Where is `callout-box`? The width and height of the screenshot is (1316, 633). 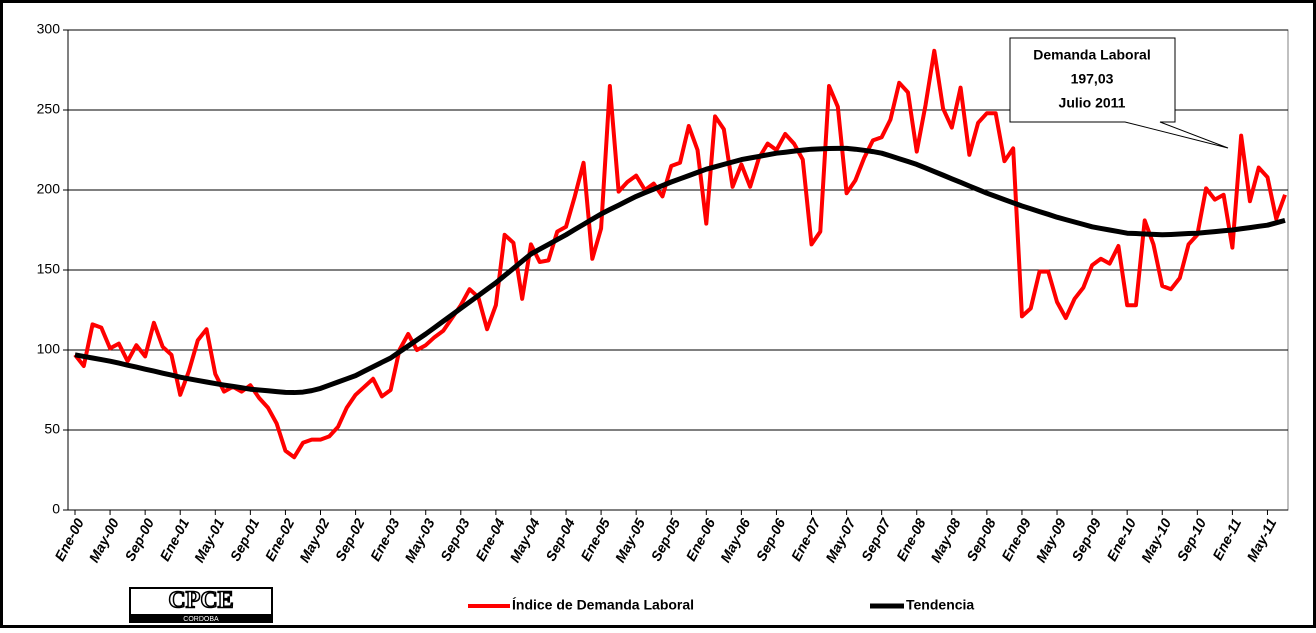
callout-box is located at coordinates (1119, 93).